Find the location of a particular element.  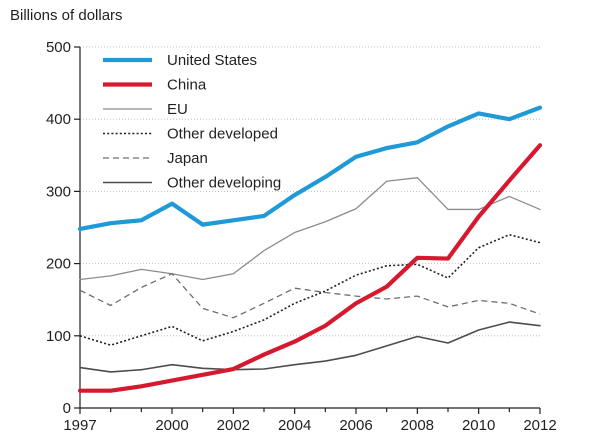

legend-item-united-states: United States is located at coordinates (180, 60).